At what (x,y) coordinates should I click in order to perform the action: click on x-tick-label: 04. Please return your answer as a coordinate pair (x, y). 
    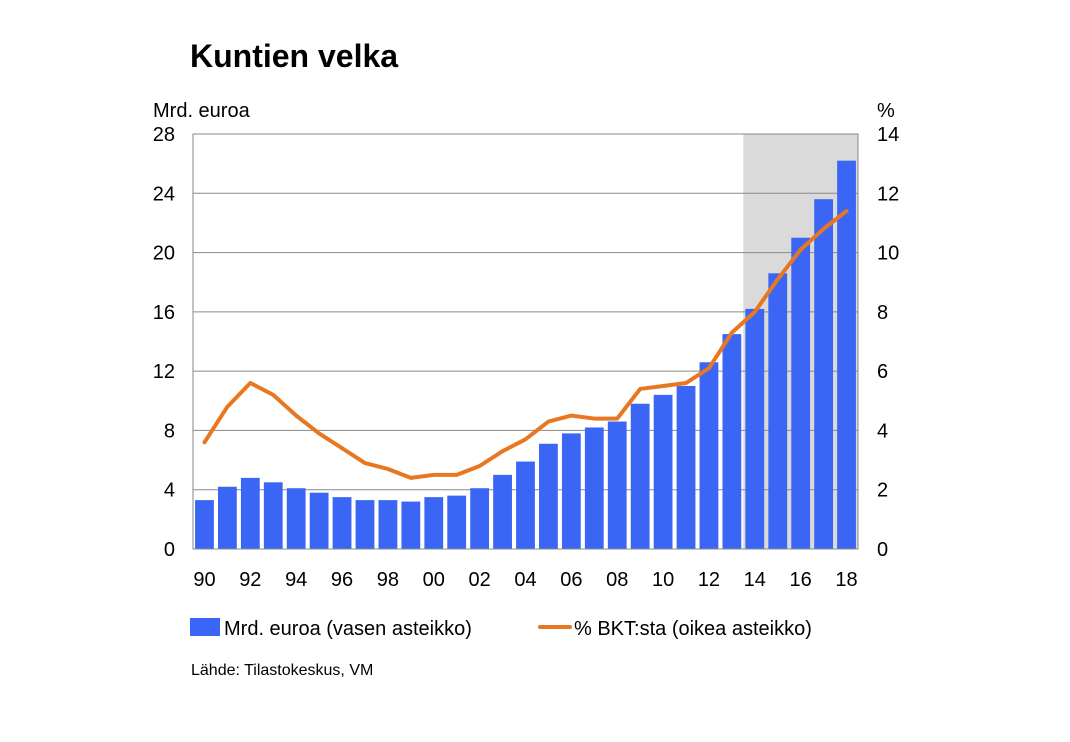
    Looking at the image, I should click on (525, 580).